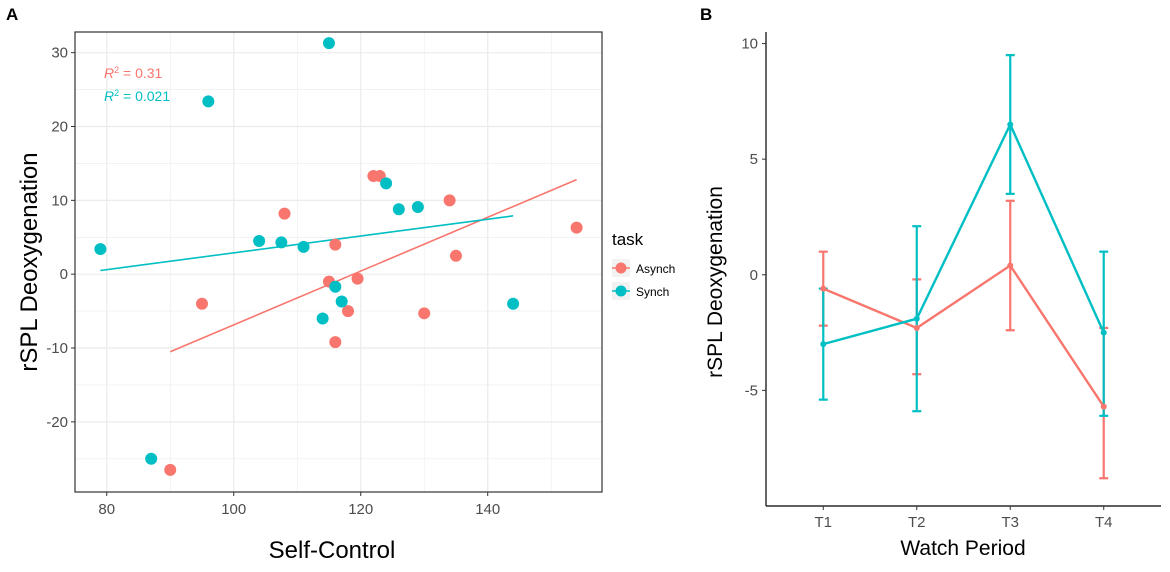  I want to click on series-line-synch, so click(963, 233).